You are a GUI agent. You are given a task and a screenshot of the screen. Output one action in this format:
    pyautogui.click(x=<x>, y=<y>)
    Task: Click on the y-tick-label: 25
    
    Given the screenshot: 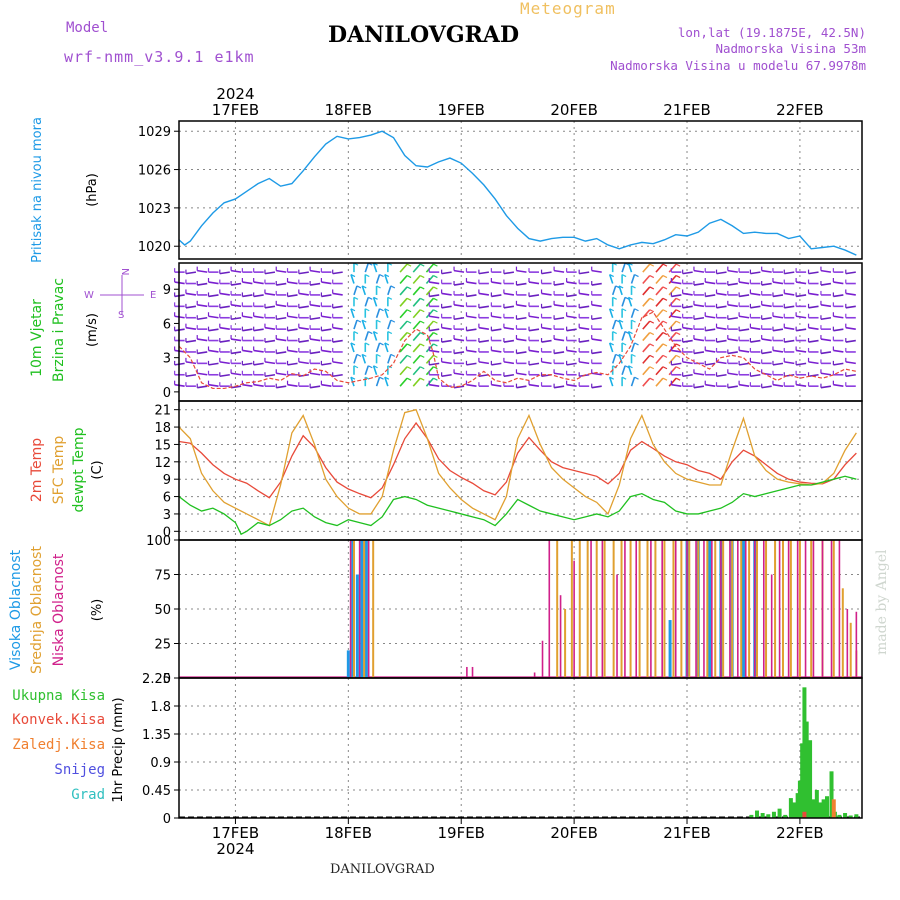 What is the action you would take?
    pyautogui.click(x=162, y=645)
    